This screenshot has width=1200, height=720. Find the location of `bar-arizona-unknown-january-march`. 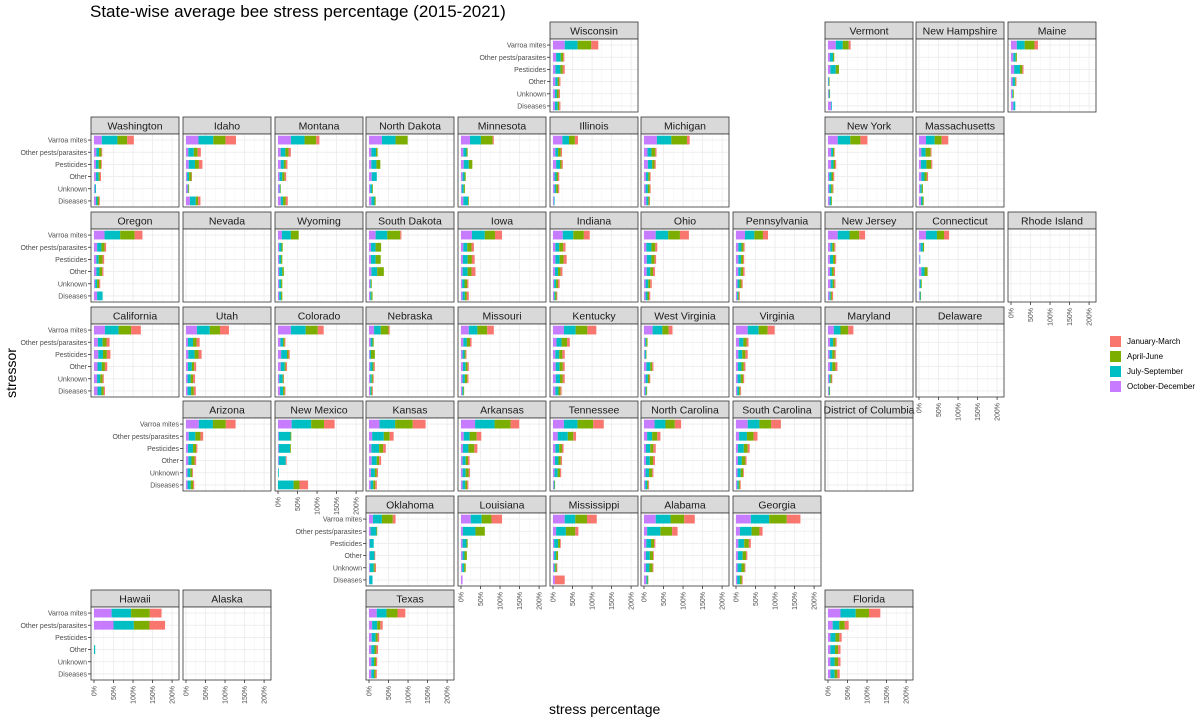

bar-arizona-unknown-january-march is located at coordinates (193, 473).